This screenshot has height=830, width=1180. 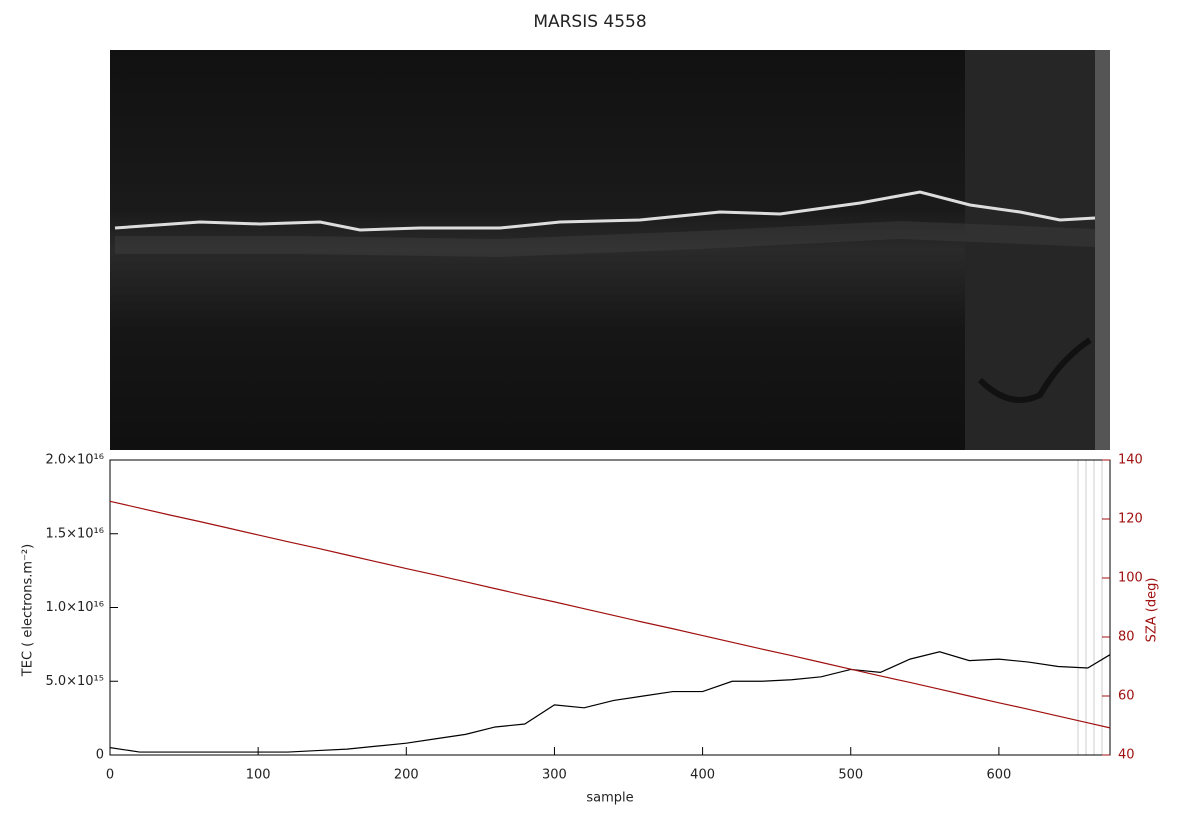 What do you see at coordinates (28, 610) in the screenshot?
I see `y-axis-label: TEC ( electrons.m⁻²)` at bounding box center [28, 610].